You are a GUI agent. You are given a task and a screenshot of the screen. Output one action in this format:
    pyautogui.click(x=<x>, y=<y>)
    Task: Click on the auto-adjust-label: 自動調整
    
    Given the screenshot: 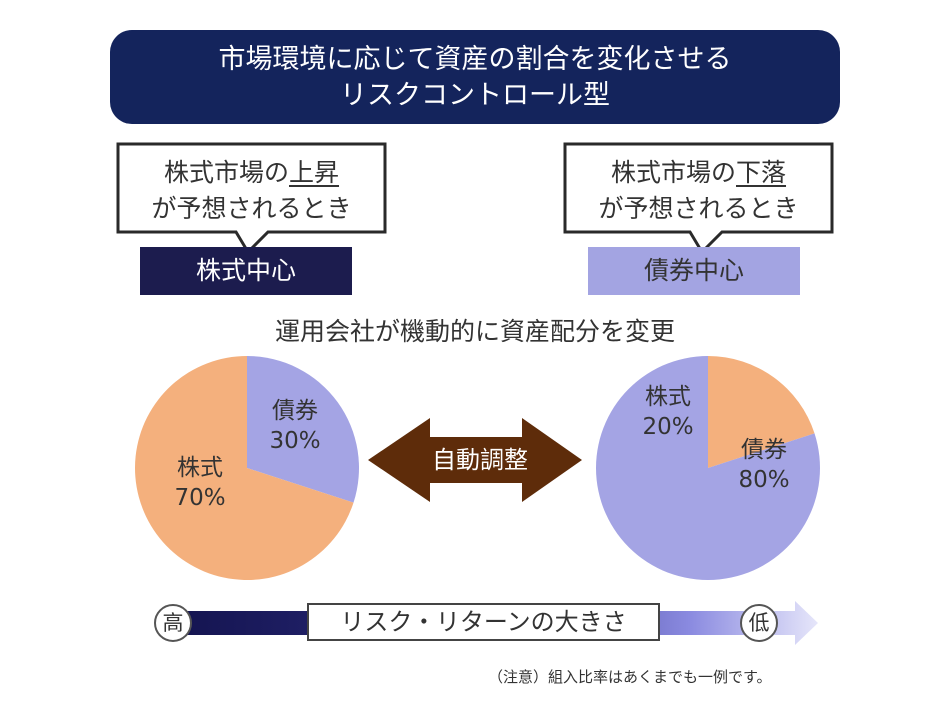 What is the action you would take?
    pyautogui.click(x=480, y=460)
    